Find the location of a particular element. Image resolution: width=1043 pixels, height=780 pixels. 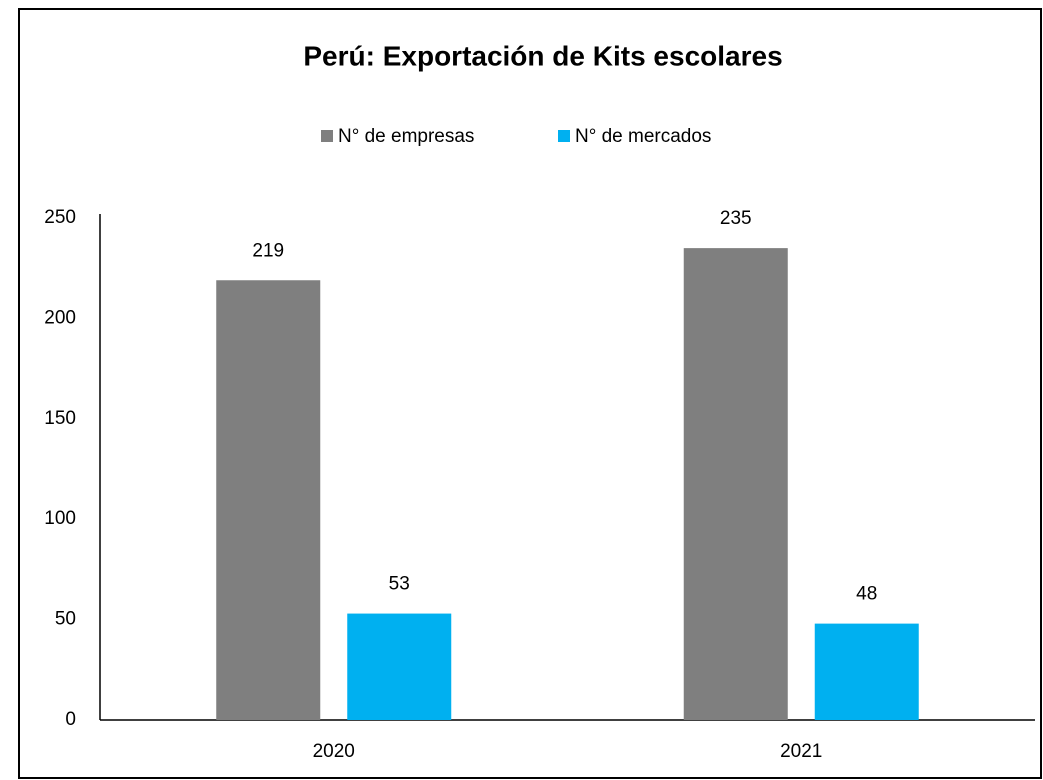

y-tick-label: 100 is located at coordinates (60, 518).